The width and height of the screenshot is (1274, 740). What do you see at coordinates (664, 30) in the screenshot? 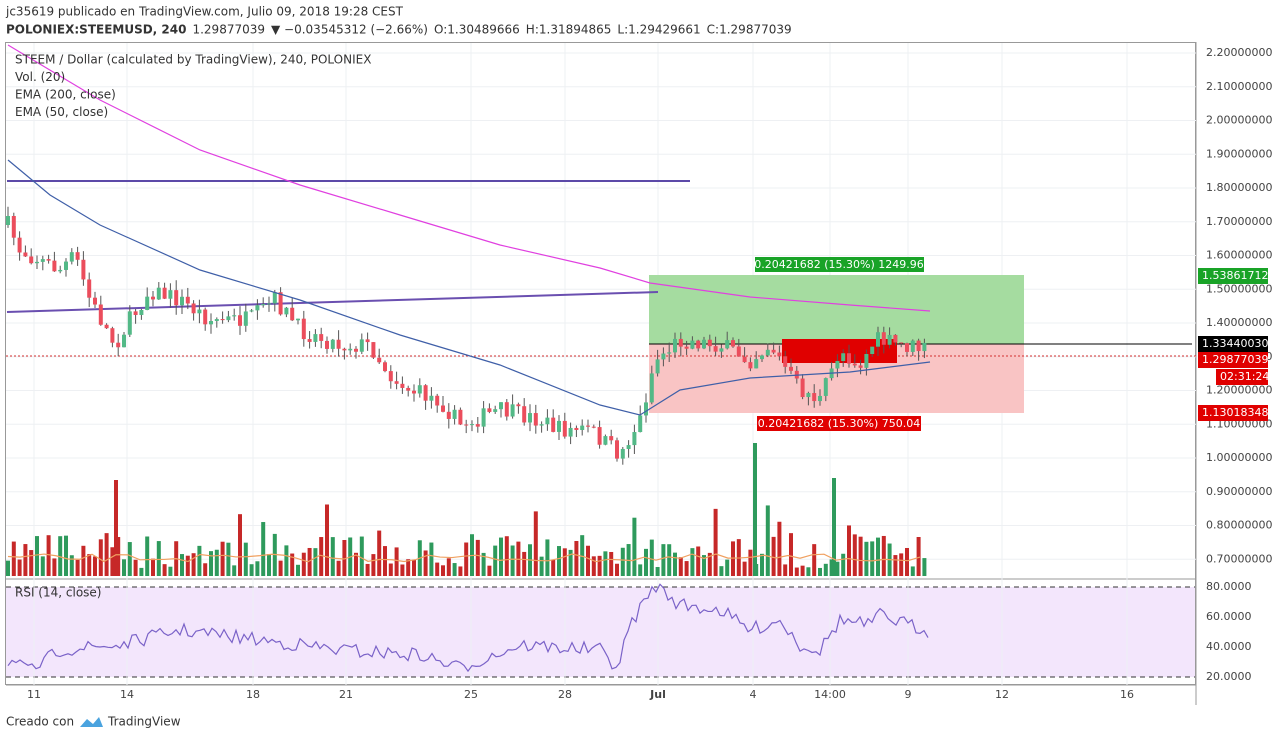
I see `ohlc-value: 1.29429661` at bounding box center [664, 30].